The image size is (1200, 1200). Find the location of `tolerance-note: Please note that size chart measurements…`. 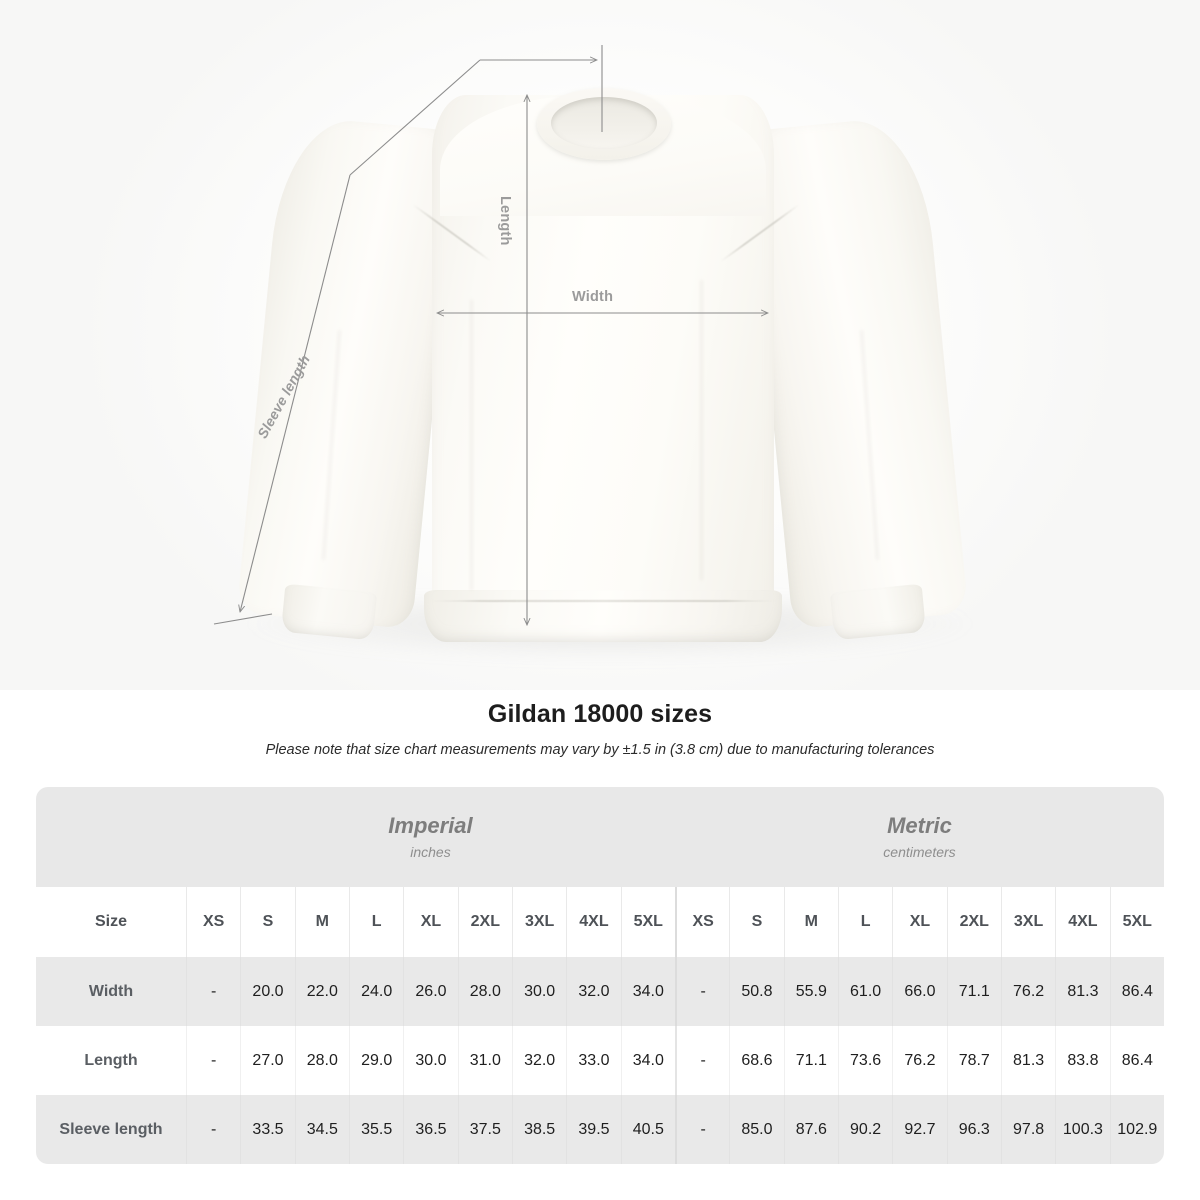

tolerance-note: Please note that size chart measurements… is located at coordinates (600, 750).